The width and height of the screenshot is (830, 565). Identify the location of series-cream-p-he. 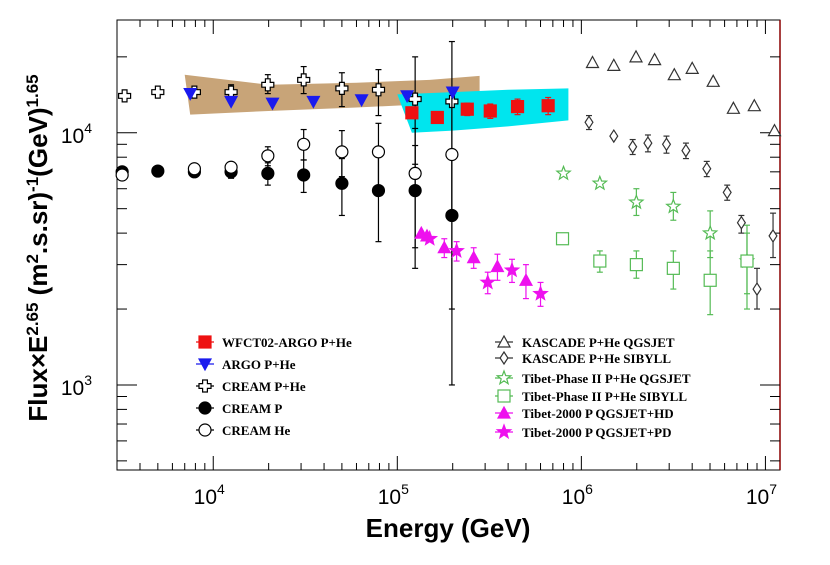
(288, 130).